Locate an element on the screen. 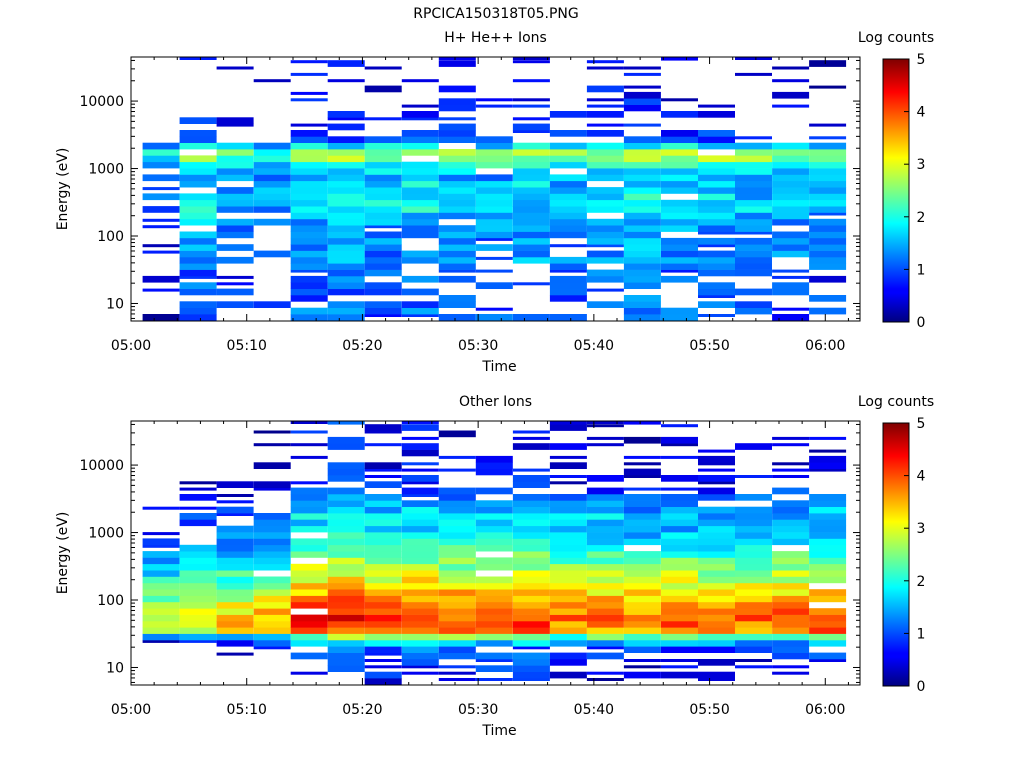 The height and width of the screenshot is (768, 1024). colorbar-tick-label: 4 is located at coordinates (921, 113).